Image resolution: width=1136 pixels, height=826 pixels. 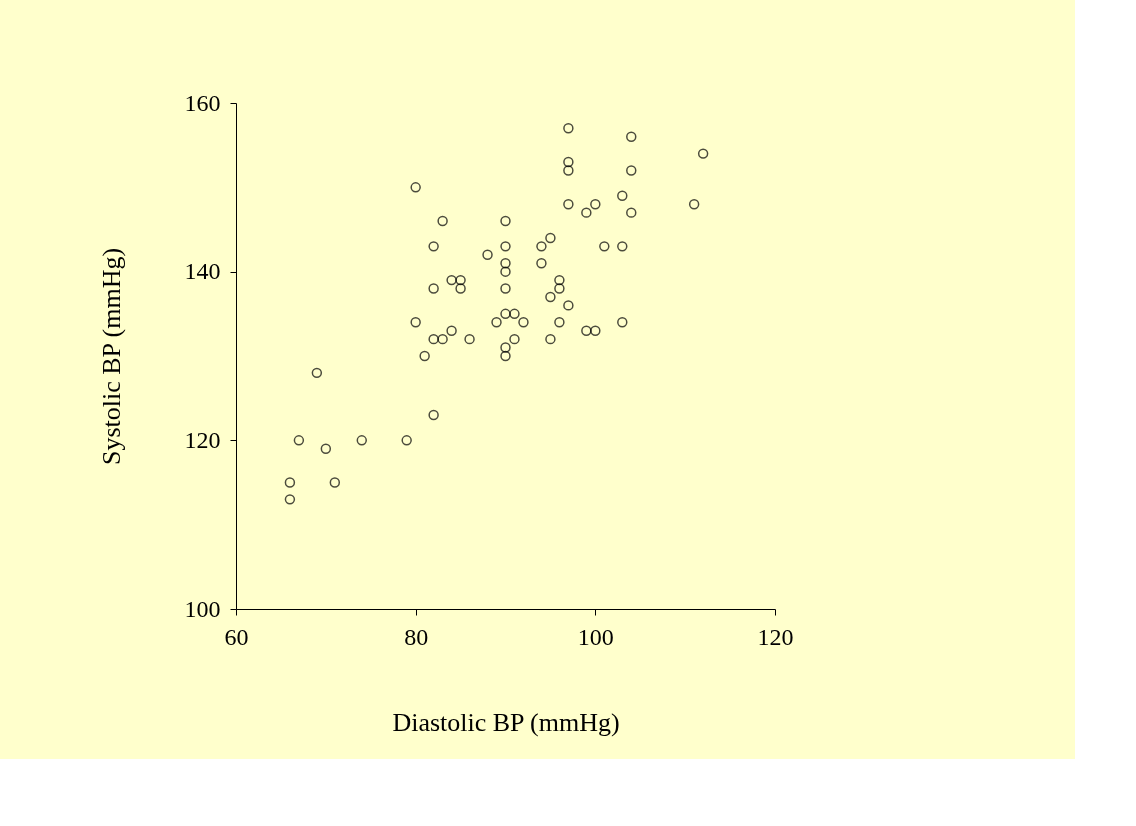 What do you see at coordinates (202, 271) in the screenshot?
I see `y-tick-label: 140` at bounding box center [202, 271].